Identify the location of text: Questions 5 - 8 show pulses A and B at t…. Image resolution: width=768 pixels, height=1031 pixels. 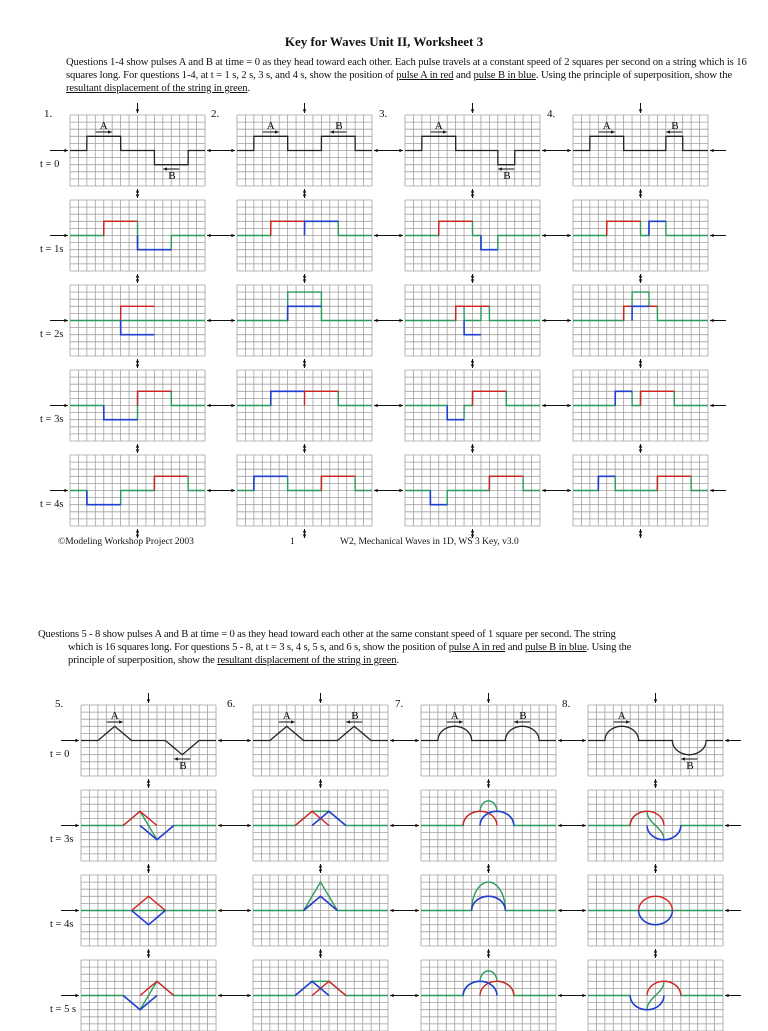
(327, 634).